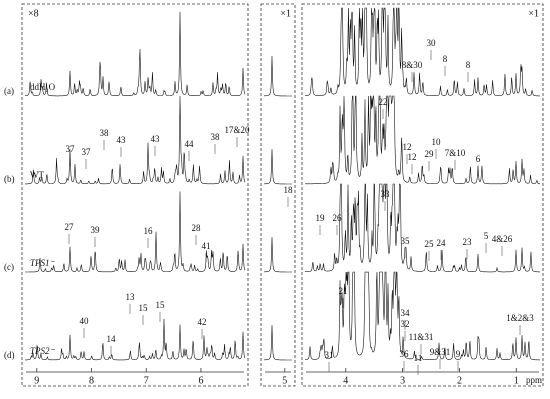 This screenshot has height=399, width=550. I want to click on peak-label: 11, so click(418, 358).